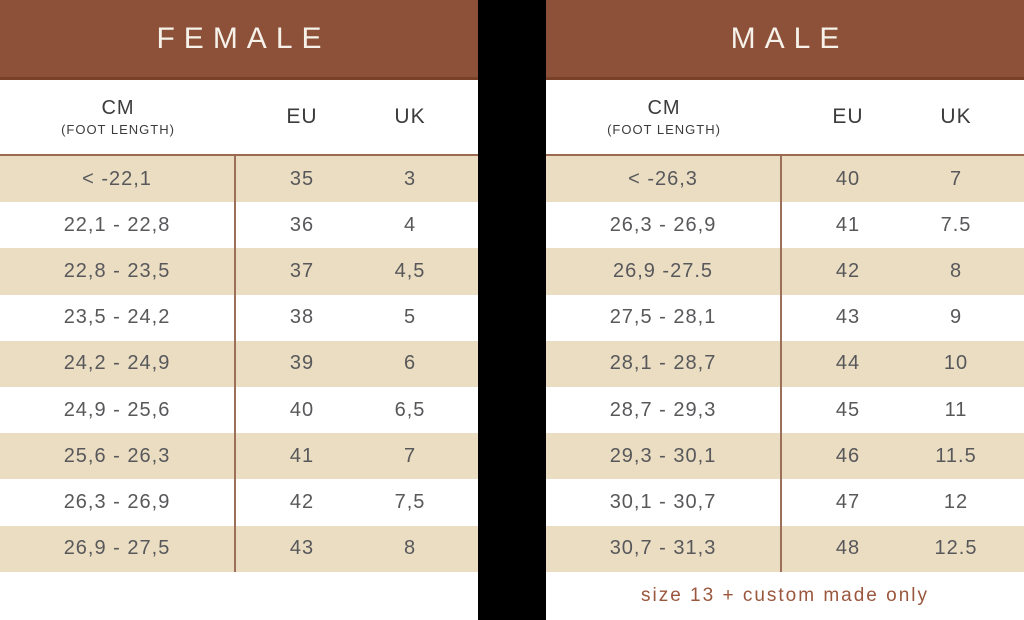 This screenshot has height=620, width=1024. What do you see at coordinates (239, 410) in the screenshot?
I see `table-row: 24,9 - 25,6 40 6,5` at bounding box center [239, 410].